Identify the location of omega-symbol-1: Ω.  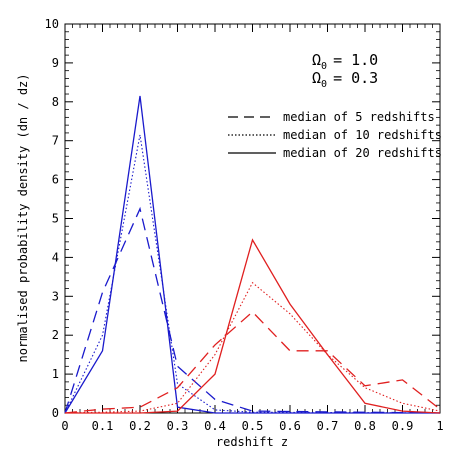
(316, 60).